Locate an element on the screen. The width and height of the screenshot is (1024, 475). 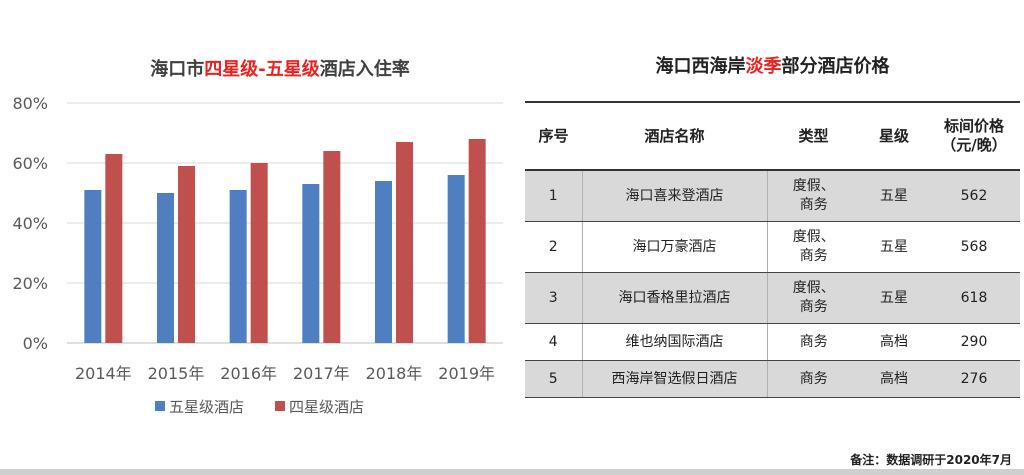
legend-label: 五星级酒店 is located at coordinates (206, 407).